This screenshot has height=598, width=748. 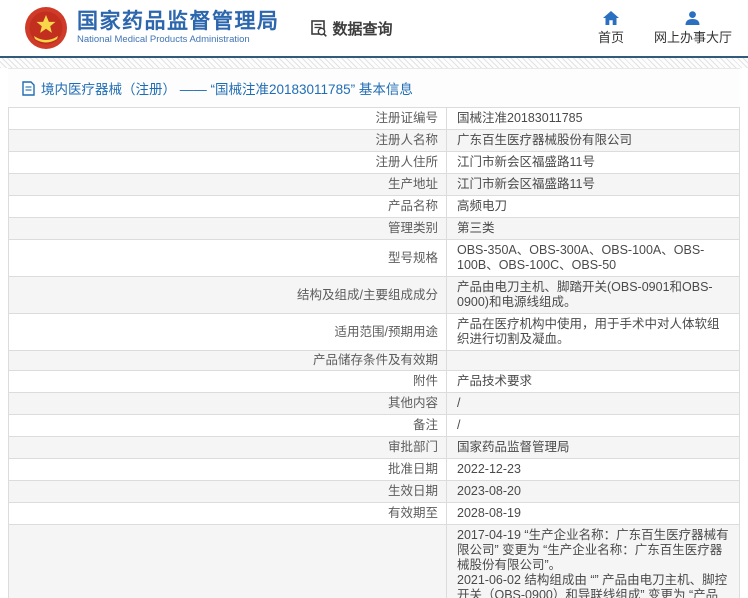 I want to click on table-row: 批准日期 2022-12-23, so click(x=374, y=470).